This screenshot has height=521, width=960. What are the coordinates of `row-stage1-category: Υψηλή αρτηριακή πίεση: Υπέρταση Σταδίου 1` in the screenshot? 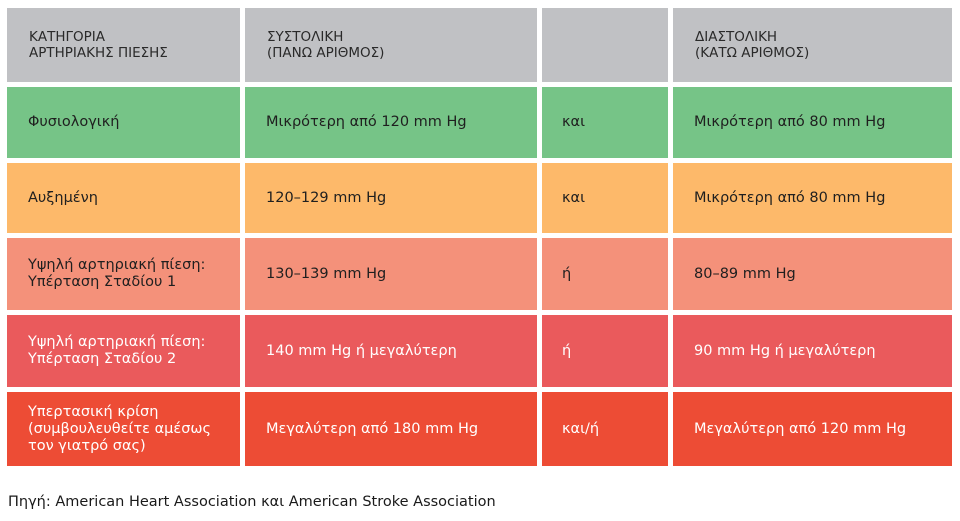 It's located at (123, 274).